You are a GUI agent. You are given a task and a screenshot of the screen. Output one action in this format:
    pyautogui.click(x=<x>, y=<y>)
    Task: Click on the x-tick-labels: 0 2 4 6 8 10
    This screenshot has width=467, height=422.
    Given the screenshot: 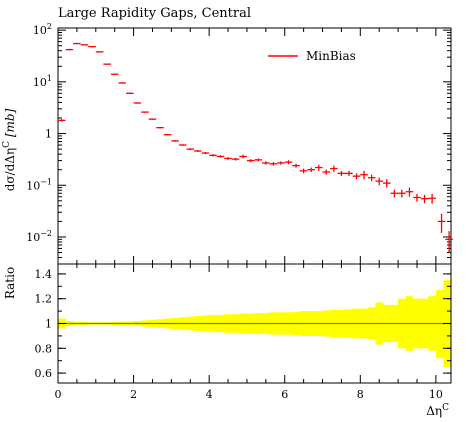 What is the action you would take?
    pyautogui.click(x=249, y=394)
    